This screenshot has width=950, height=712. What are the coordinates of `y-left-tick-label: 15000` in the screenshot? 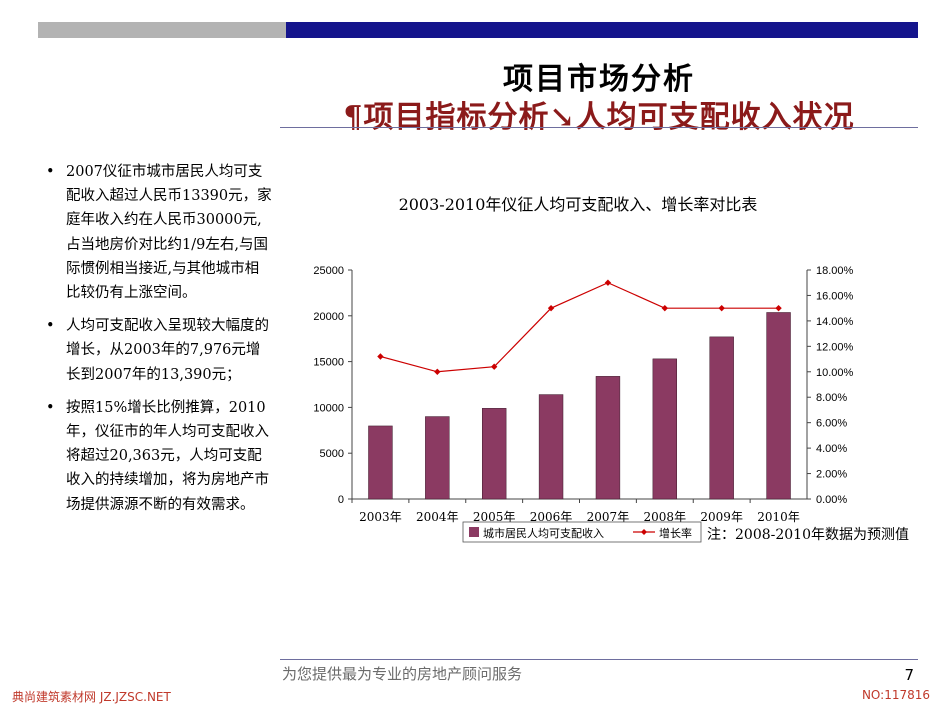 It's located at (328, 363).